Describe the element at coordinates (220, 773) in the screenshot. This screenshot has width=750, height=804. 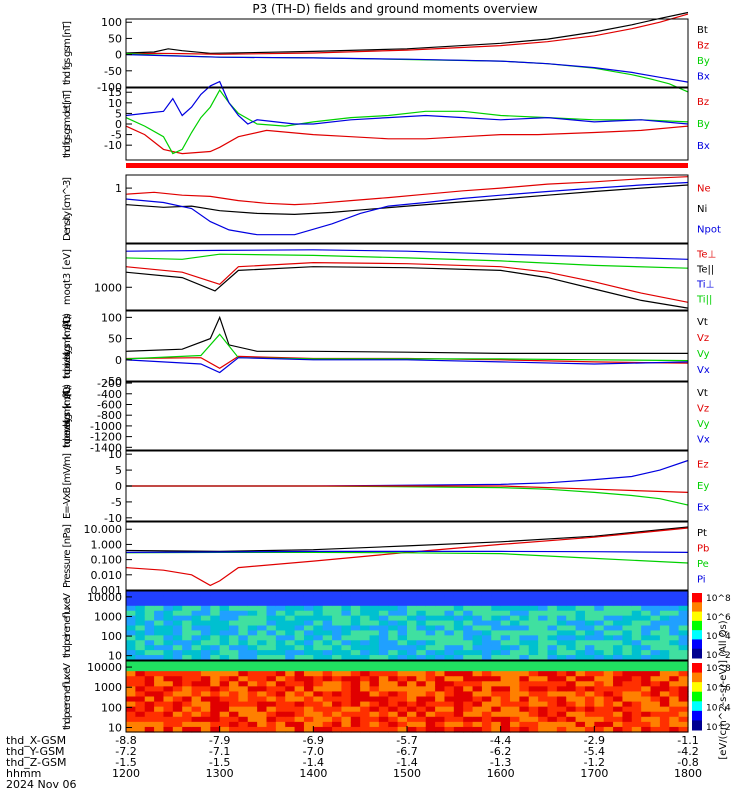
I see `ephemeris-value: 1300` at that location.